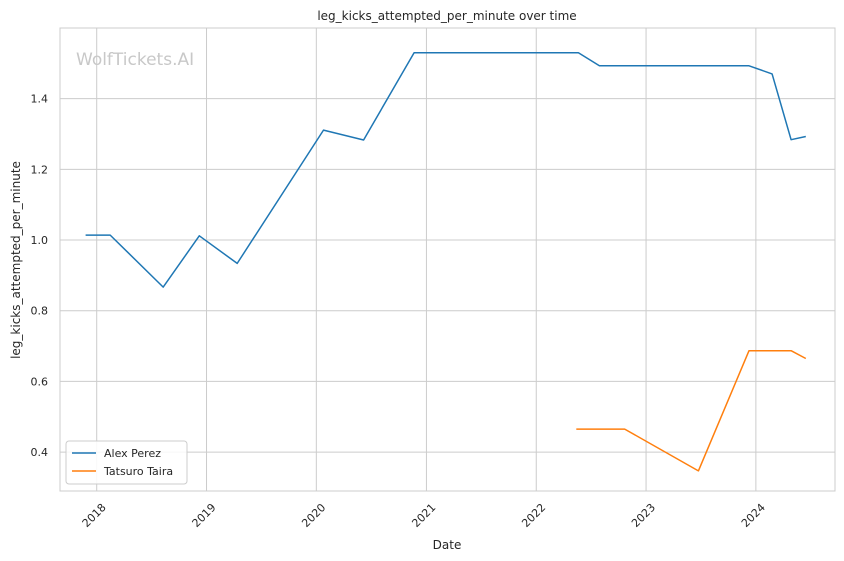  Describe the element at coordinates (132, 453) in the screenshot. I see `legend-label-alex-perez: Alex Perez` at that location.